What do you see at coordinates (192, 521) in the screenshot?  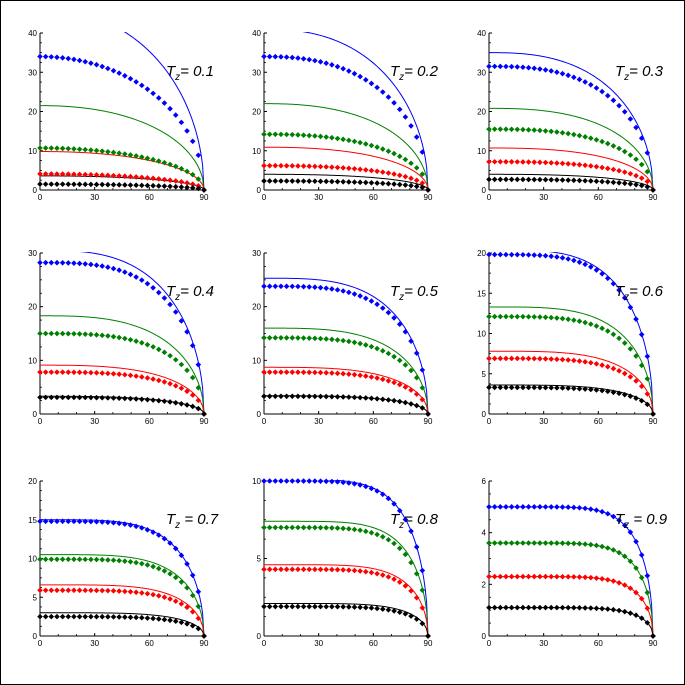 I see `panel-label: Tz = 0.7` at bounding box center [192, 521].